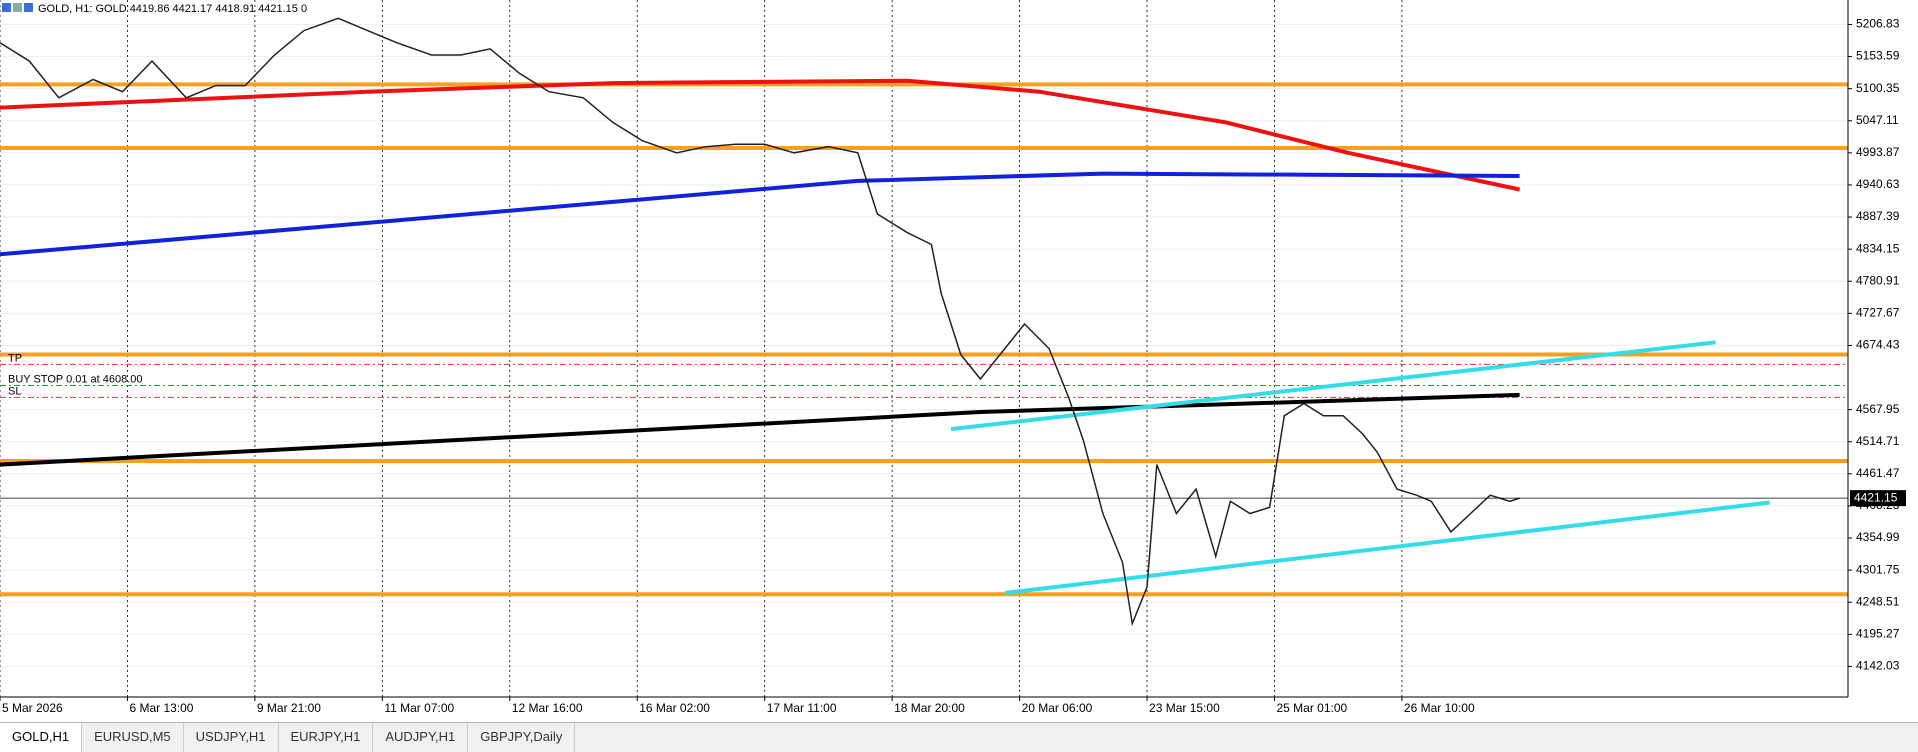 This screenshot has width=1918, height=752. I want to click on tab: EURJPY,H1, so click(326, 737).